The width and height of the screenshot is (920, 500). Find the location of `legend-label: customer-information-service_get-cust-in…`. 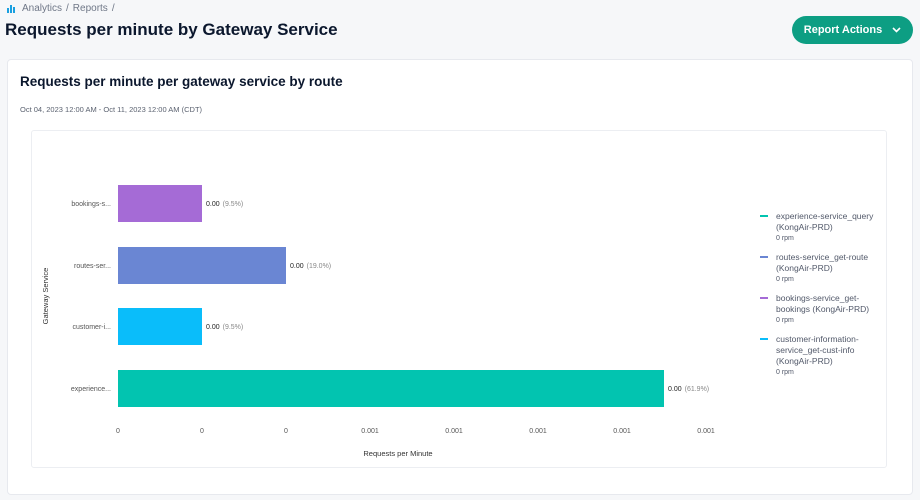

legend-label: customer-information-service_get-cust-in… is located at coordinates (817, 350).